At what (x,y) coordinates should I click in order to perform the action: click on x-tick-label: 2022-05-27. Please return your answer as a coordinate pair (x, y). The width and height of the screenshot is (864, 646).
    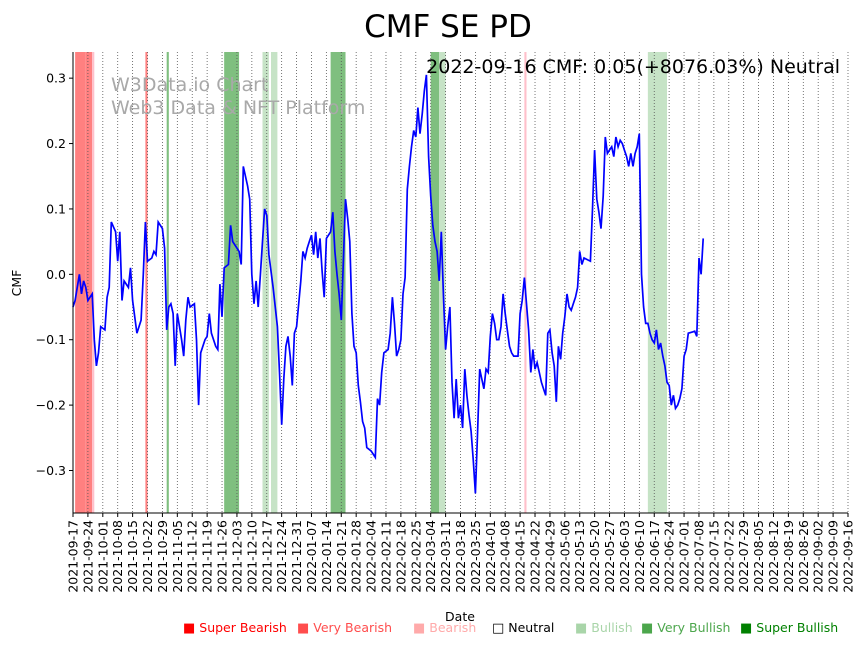
    Looking at the image, I should click on (609, 556).